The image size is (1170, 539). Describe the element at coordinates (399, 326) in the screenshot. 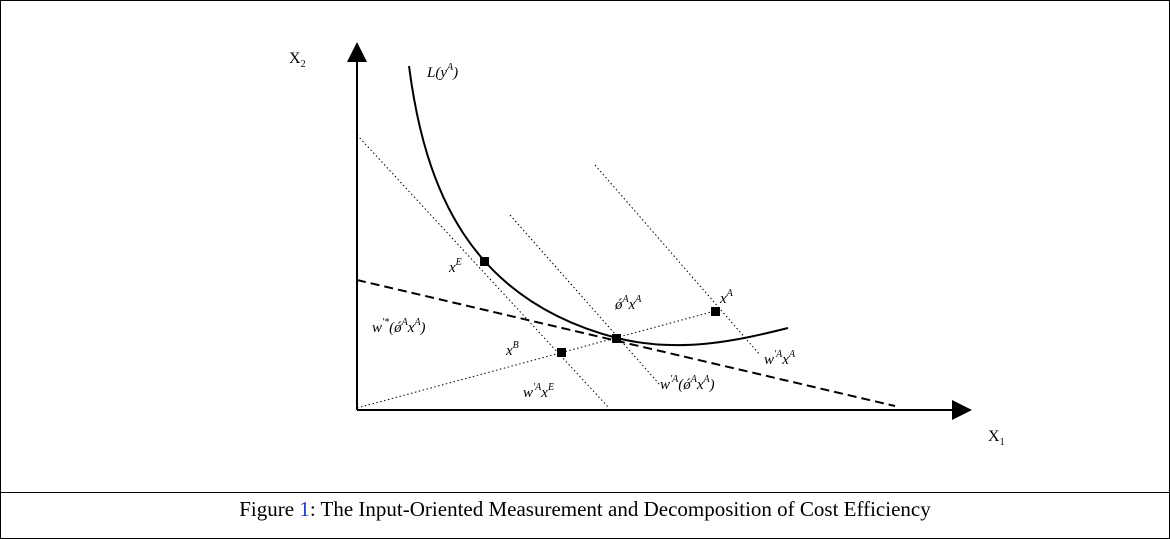

I see `label-w-star: wʹ*(ǿAxA)` at that location.